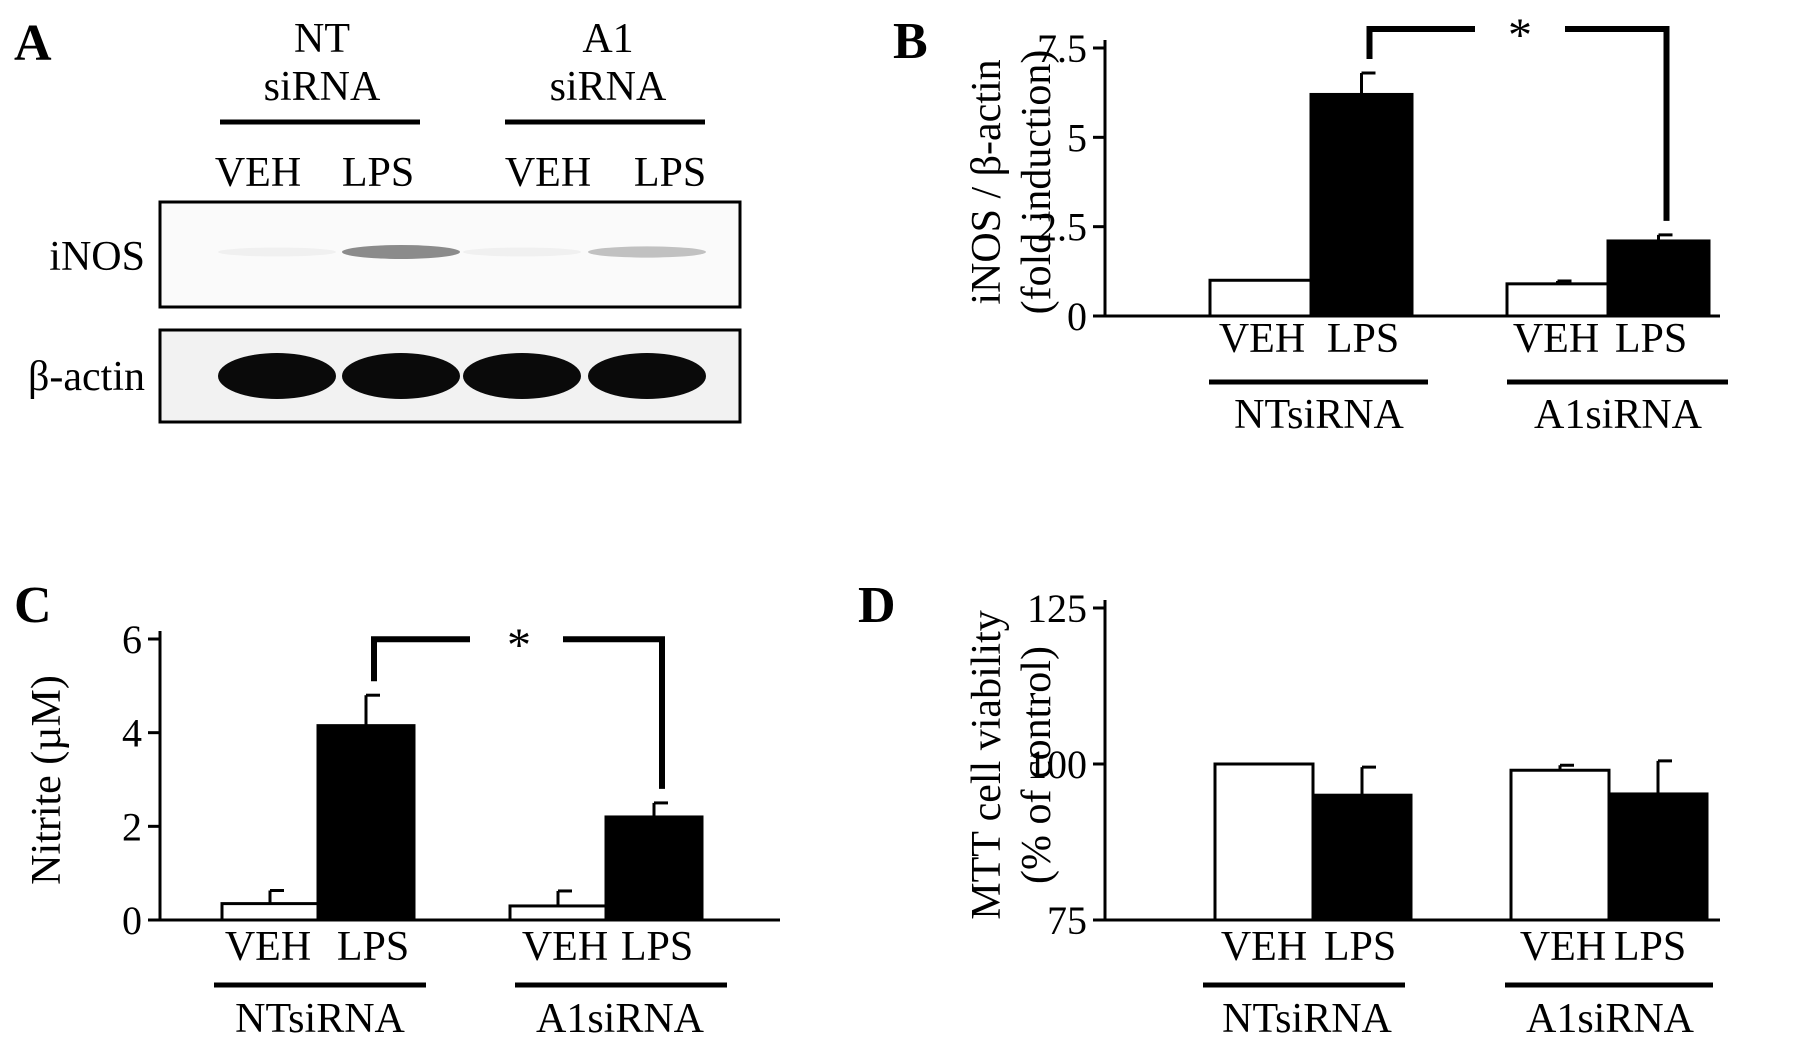 This screenshot has height=1054, width=1795. I want to click on y-tick-label: 4, so click(132, 733).